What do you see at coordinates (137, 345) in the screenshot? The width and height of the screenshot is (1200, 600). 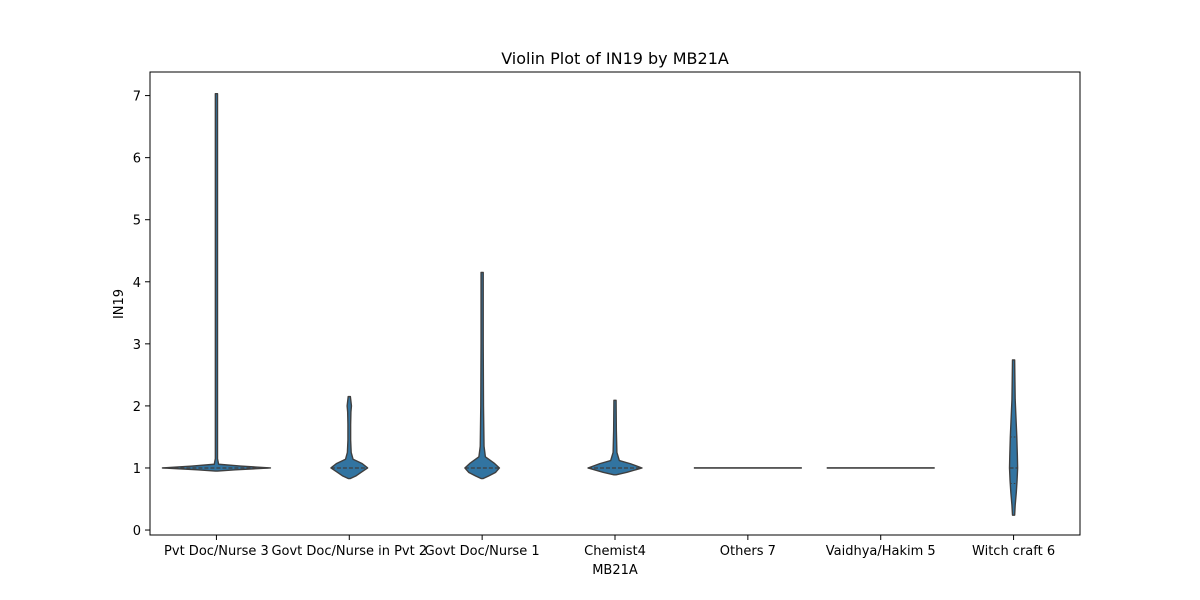 I see `y-tick-label: 3` at bounding box center [137, 345].